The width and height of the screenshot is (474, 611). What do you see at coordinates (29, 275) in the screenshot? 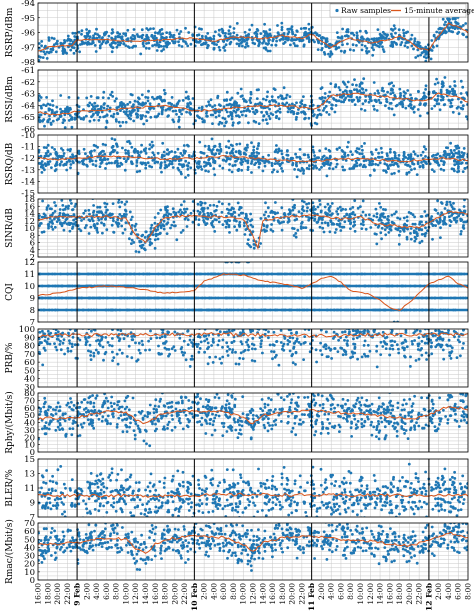
I see `y-tick-label: 11` at bounding box center [29, 275].